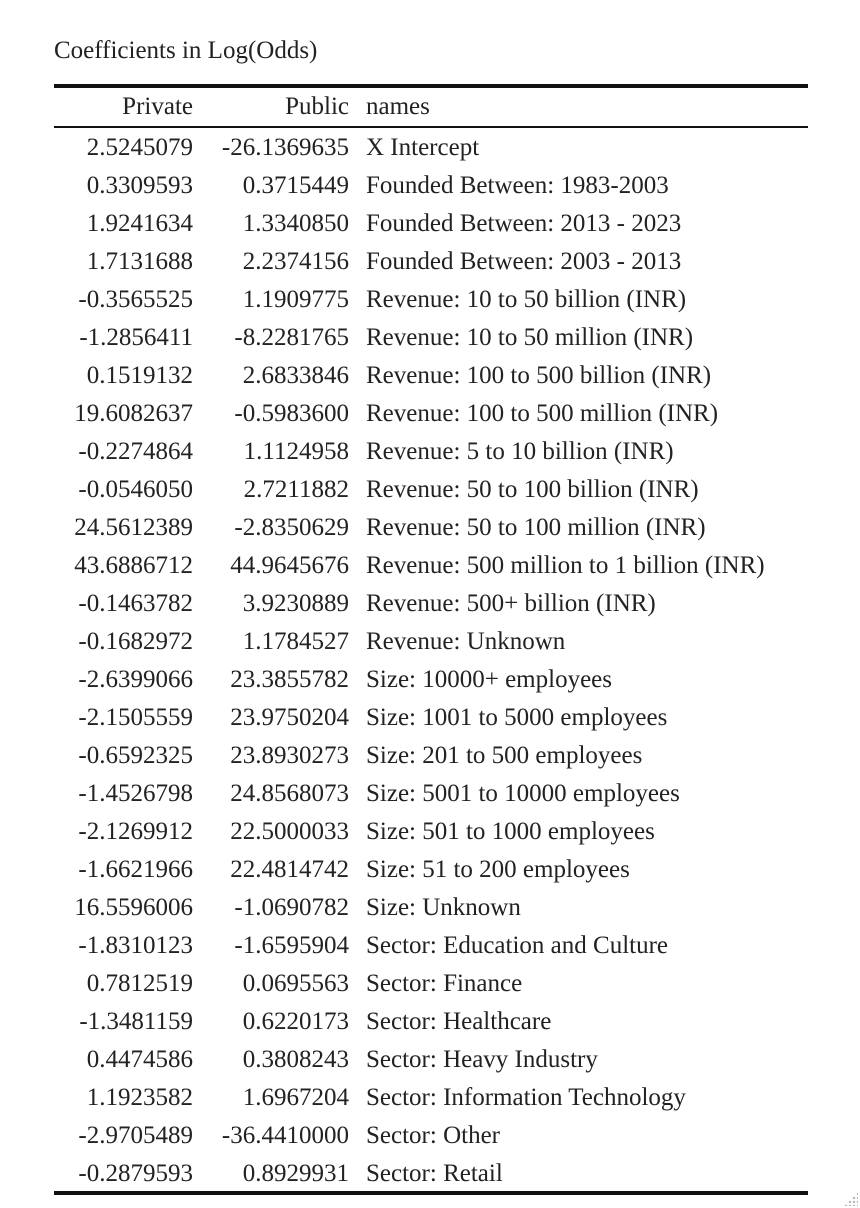 This screenshot has width=860, height=1208. Describe the element at coordinates (291, 907) in the screenshot. I see `cell-public: -1.0690782` at that location.